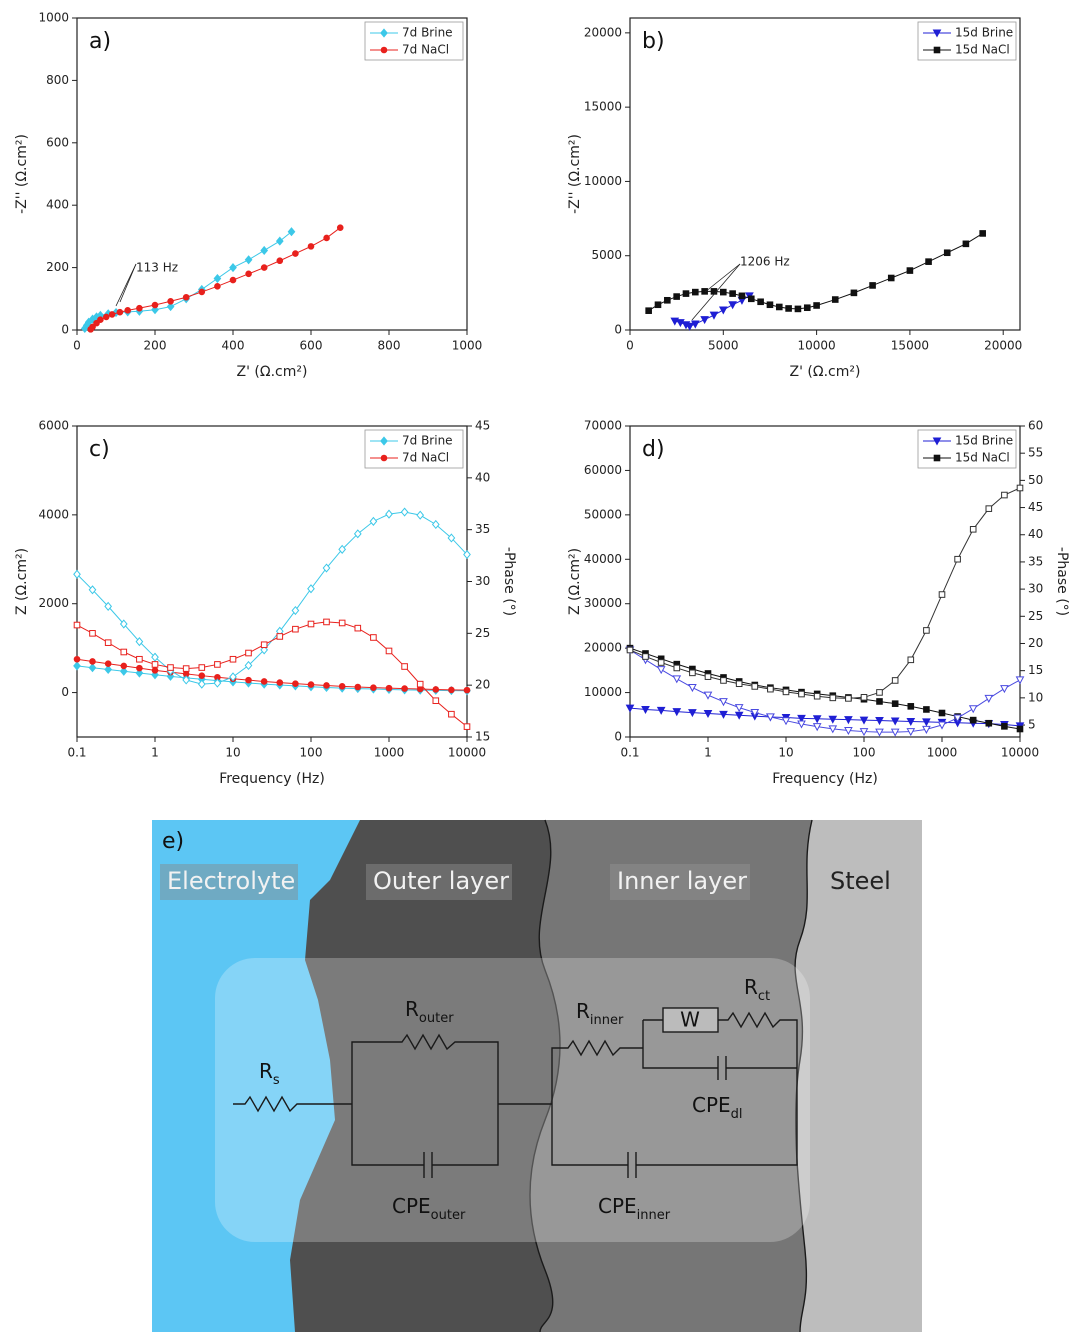 Image resolution: width=1069 pixels, height=1332 pixels. I want to click on electrolyte-bg, so click(256, 1076).